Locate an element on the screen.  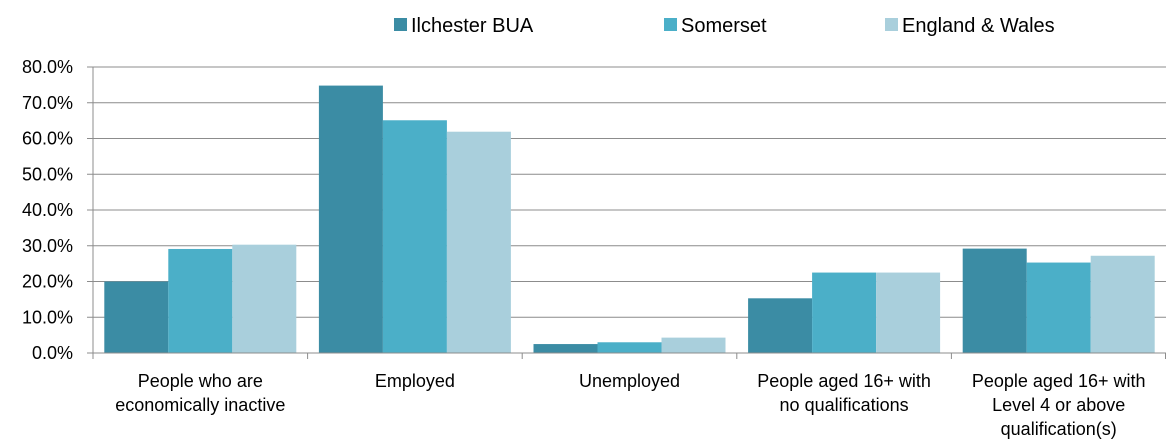
y-tick-label: 20.0% is located at coordinates (47, 282).